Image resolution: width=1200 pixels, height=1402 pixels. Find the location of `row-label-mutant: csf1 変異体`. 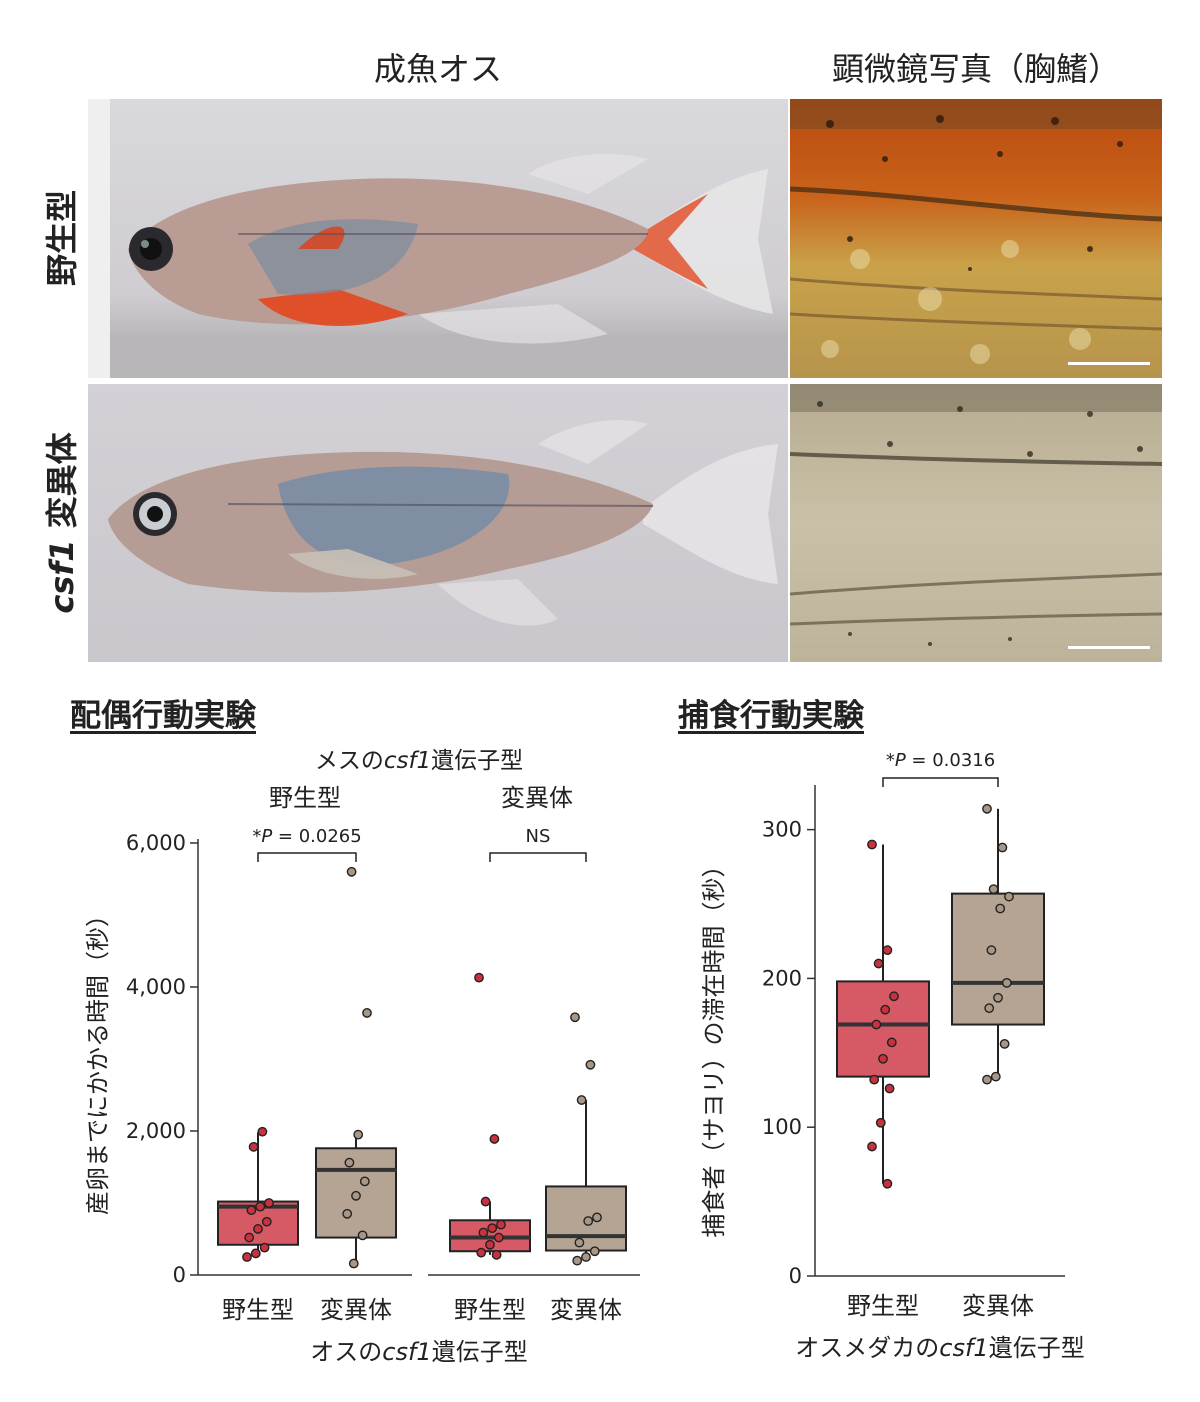

row-label-mutant: csf1 変異体 is located at coordinates (60, 522).